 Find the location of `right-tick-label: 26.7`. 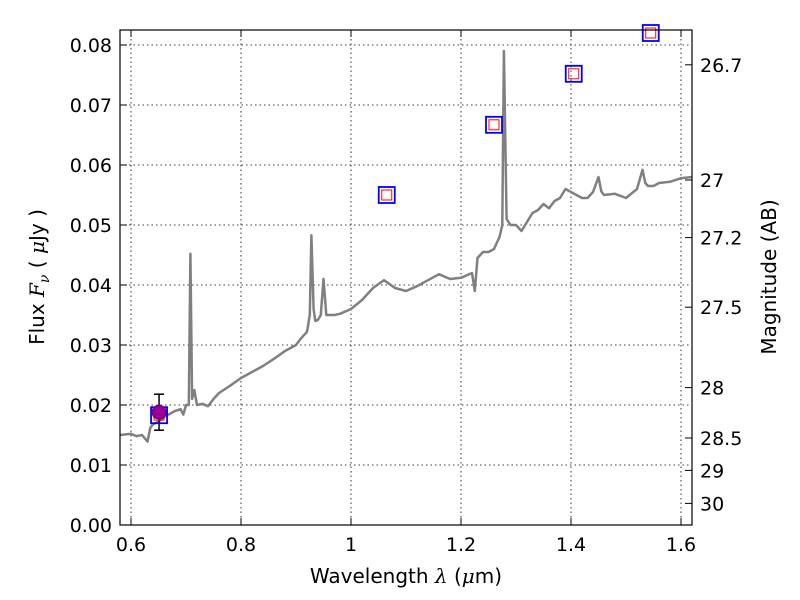

right-tick-label: 26.7 is located at coordinates (721, 66).